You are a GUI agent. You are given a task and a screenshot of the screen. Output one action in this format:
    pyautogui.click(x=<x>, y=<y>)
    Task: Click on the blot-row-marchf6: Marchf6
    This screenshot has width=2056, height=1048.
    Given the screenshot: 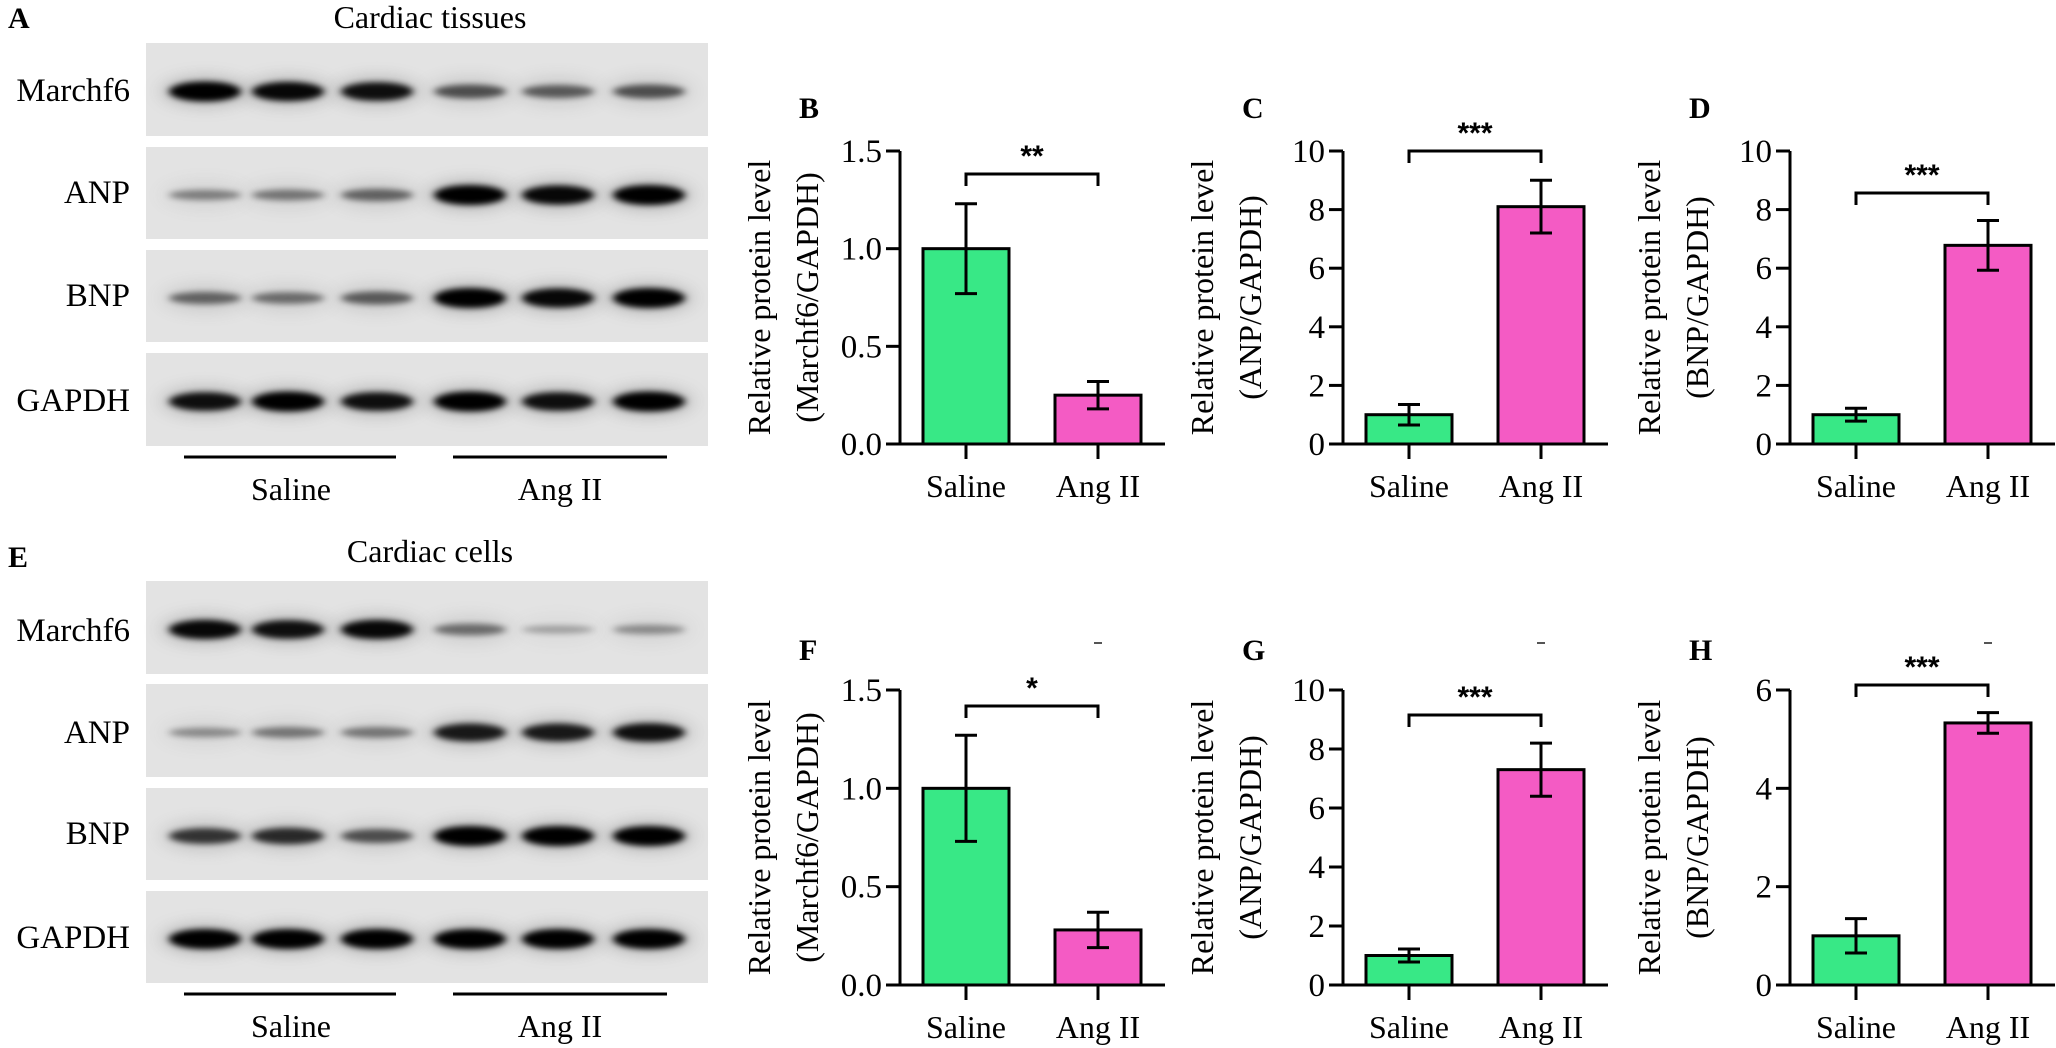 What is the action you would take?
    pyautogui.click(x=362, y=627)
    